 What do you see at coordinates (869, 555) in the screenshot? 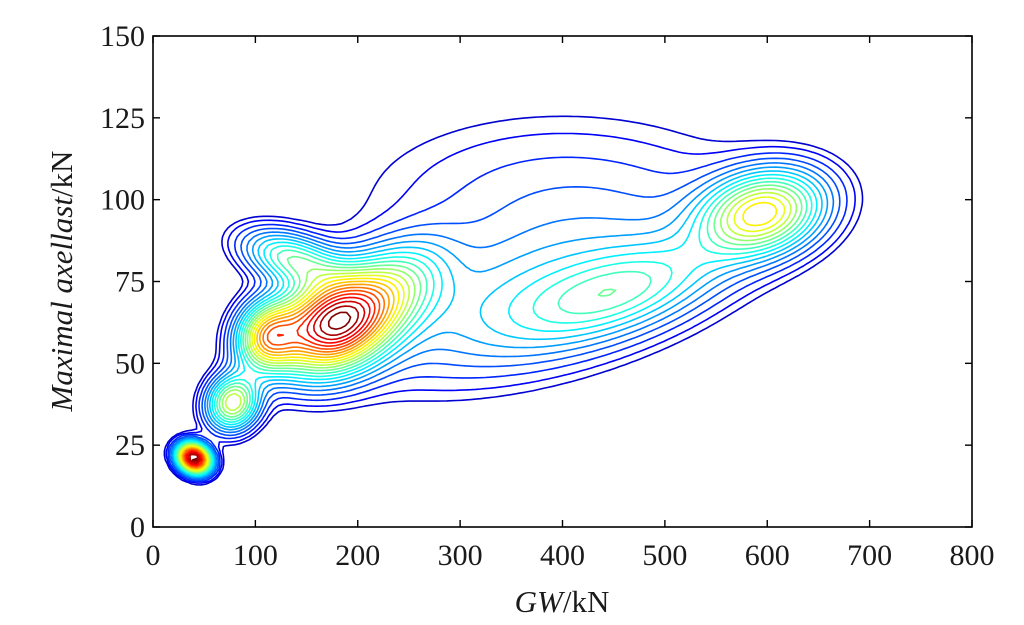
I see `x-tick-label: 700` at bounding box center [869, 555].